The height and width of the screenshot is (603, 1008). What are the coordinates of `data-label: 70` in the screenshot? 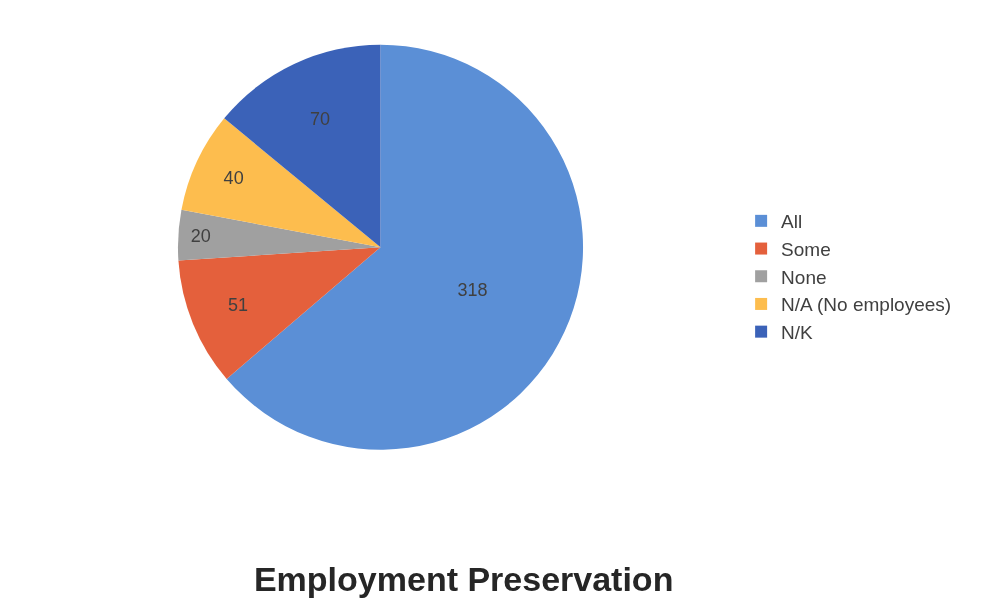 It's located at (319, 118).